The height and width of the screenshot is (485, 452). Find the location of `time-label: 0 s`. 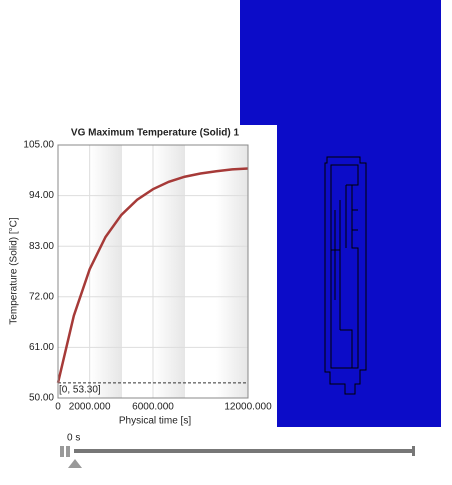

time-label: 0 s is located at coordinates (73, 438).